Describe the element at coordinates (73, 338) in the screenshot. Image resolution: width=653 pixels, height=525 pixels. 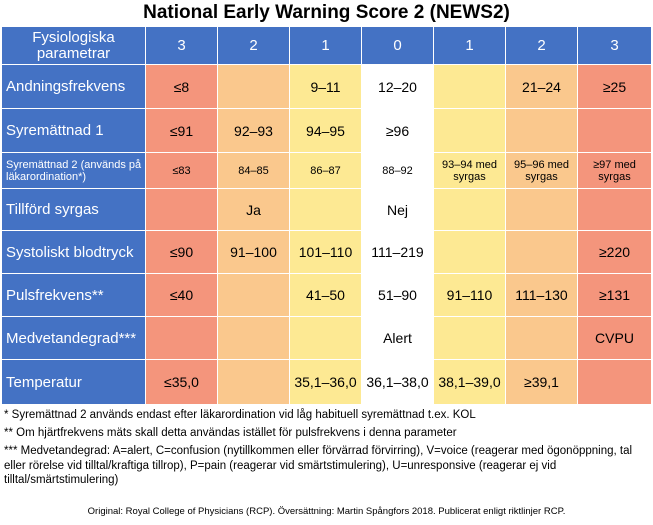
I see `param-label: Medvetandegrad***` at that location.